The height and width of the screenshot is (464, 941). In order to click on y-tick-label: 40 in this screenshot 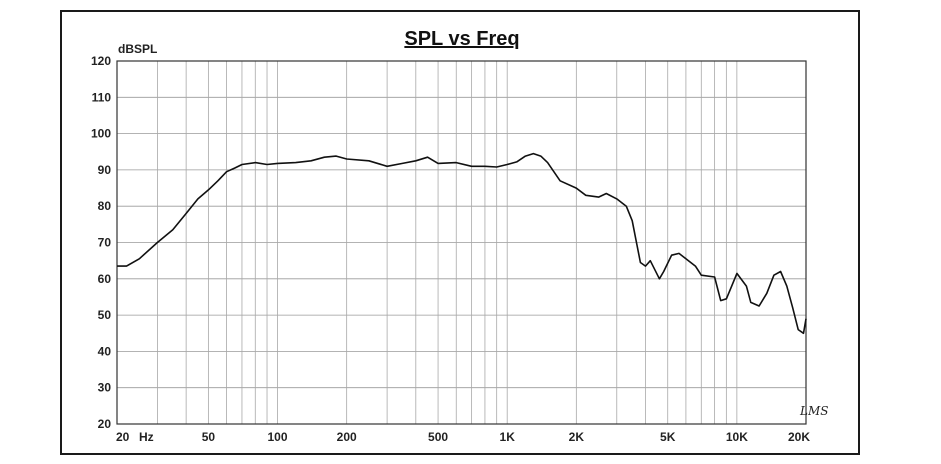, I will do `click(105, 351)`.